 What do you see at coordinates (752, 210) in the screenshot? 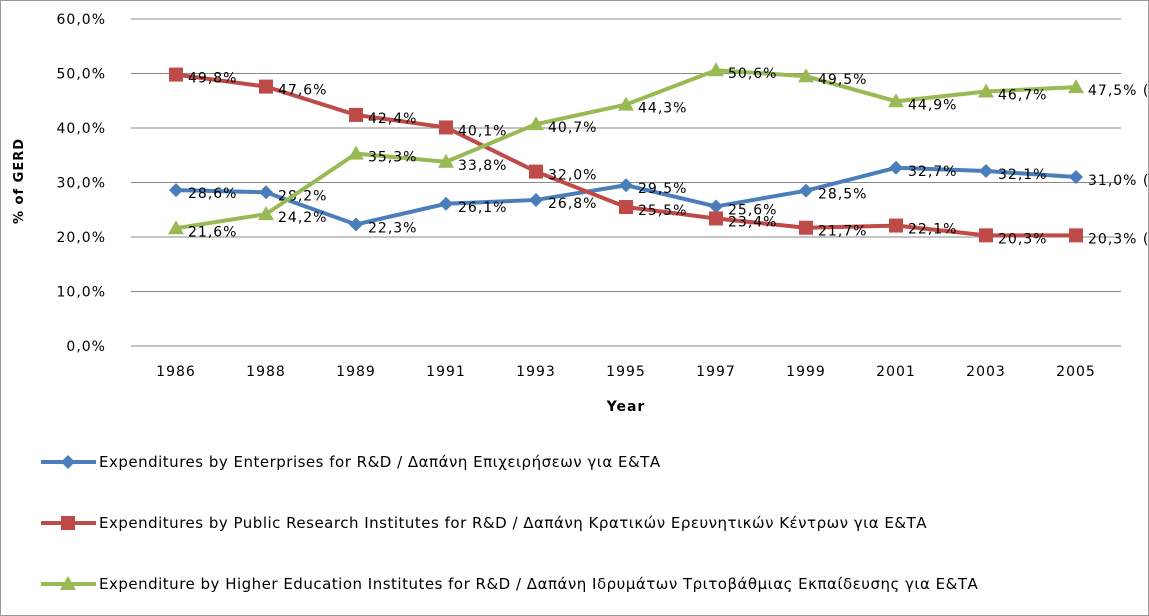
I see `data-label: 25,6%` at bounding box center [752, 210].